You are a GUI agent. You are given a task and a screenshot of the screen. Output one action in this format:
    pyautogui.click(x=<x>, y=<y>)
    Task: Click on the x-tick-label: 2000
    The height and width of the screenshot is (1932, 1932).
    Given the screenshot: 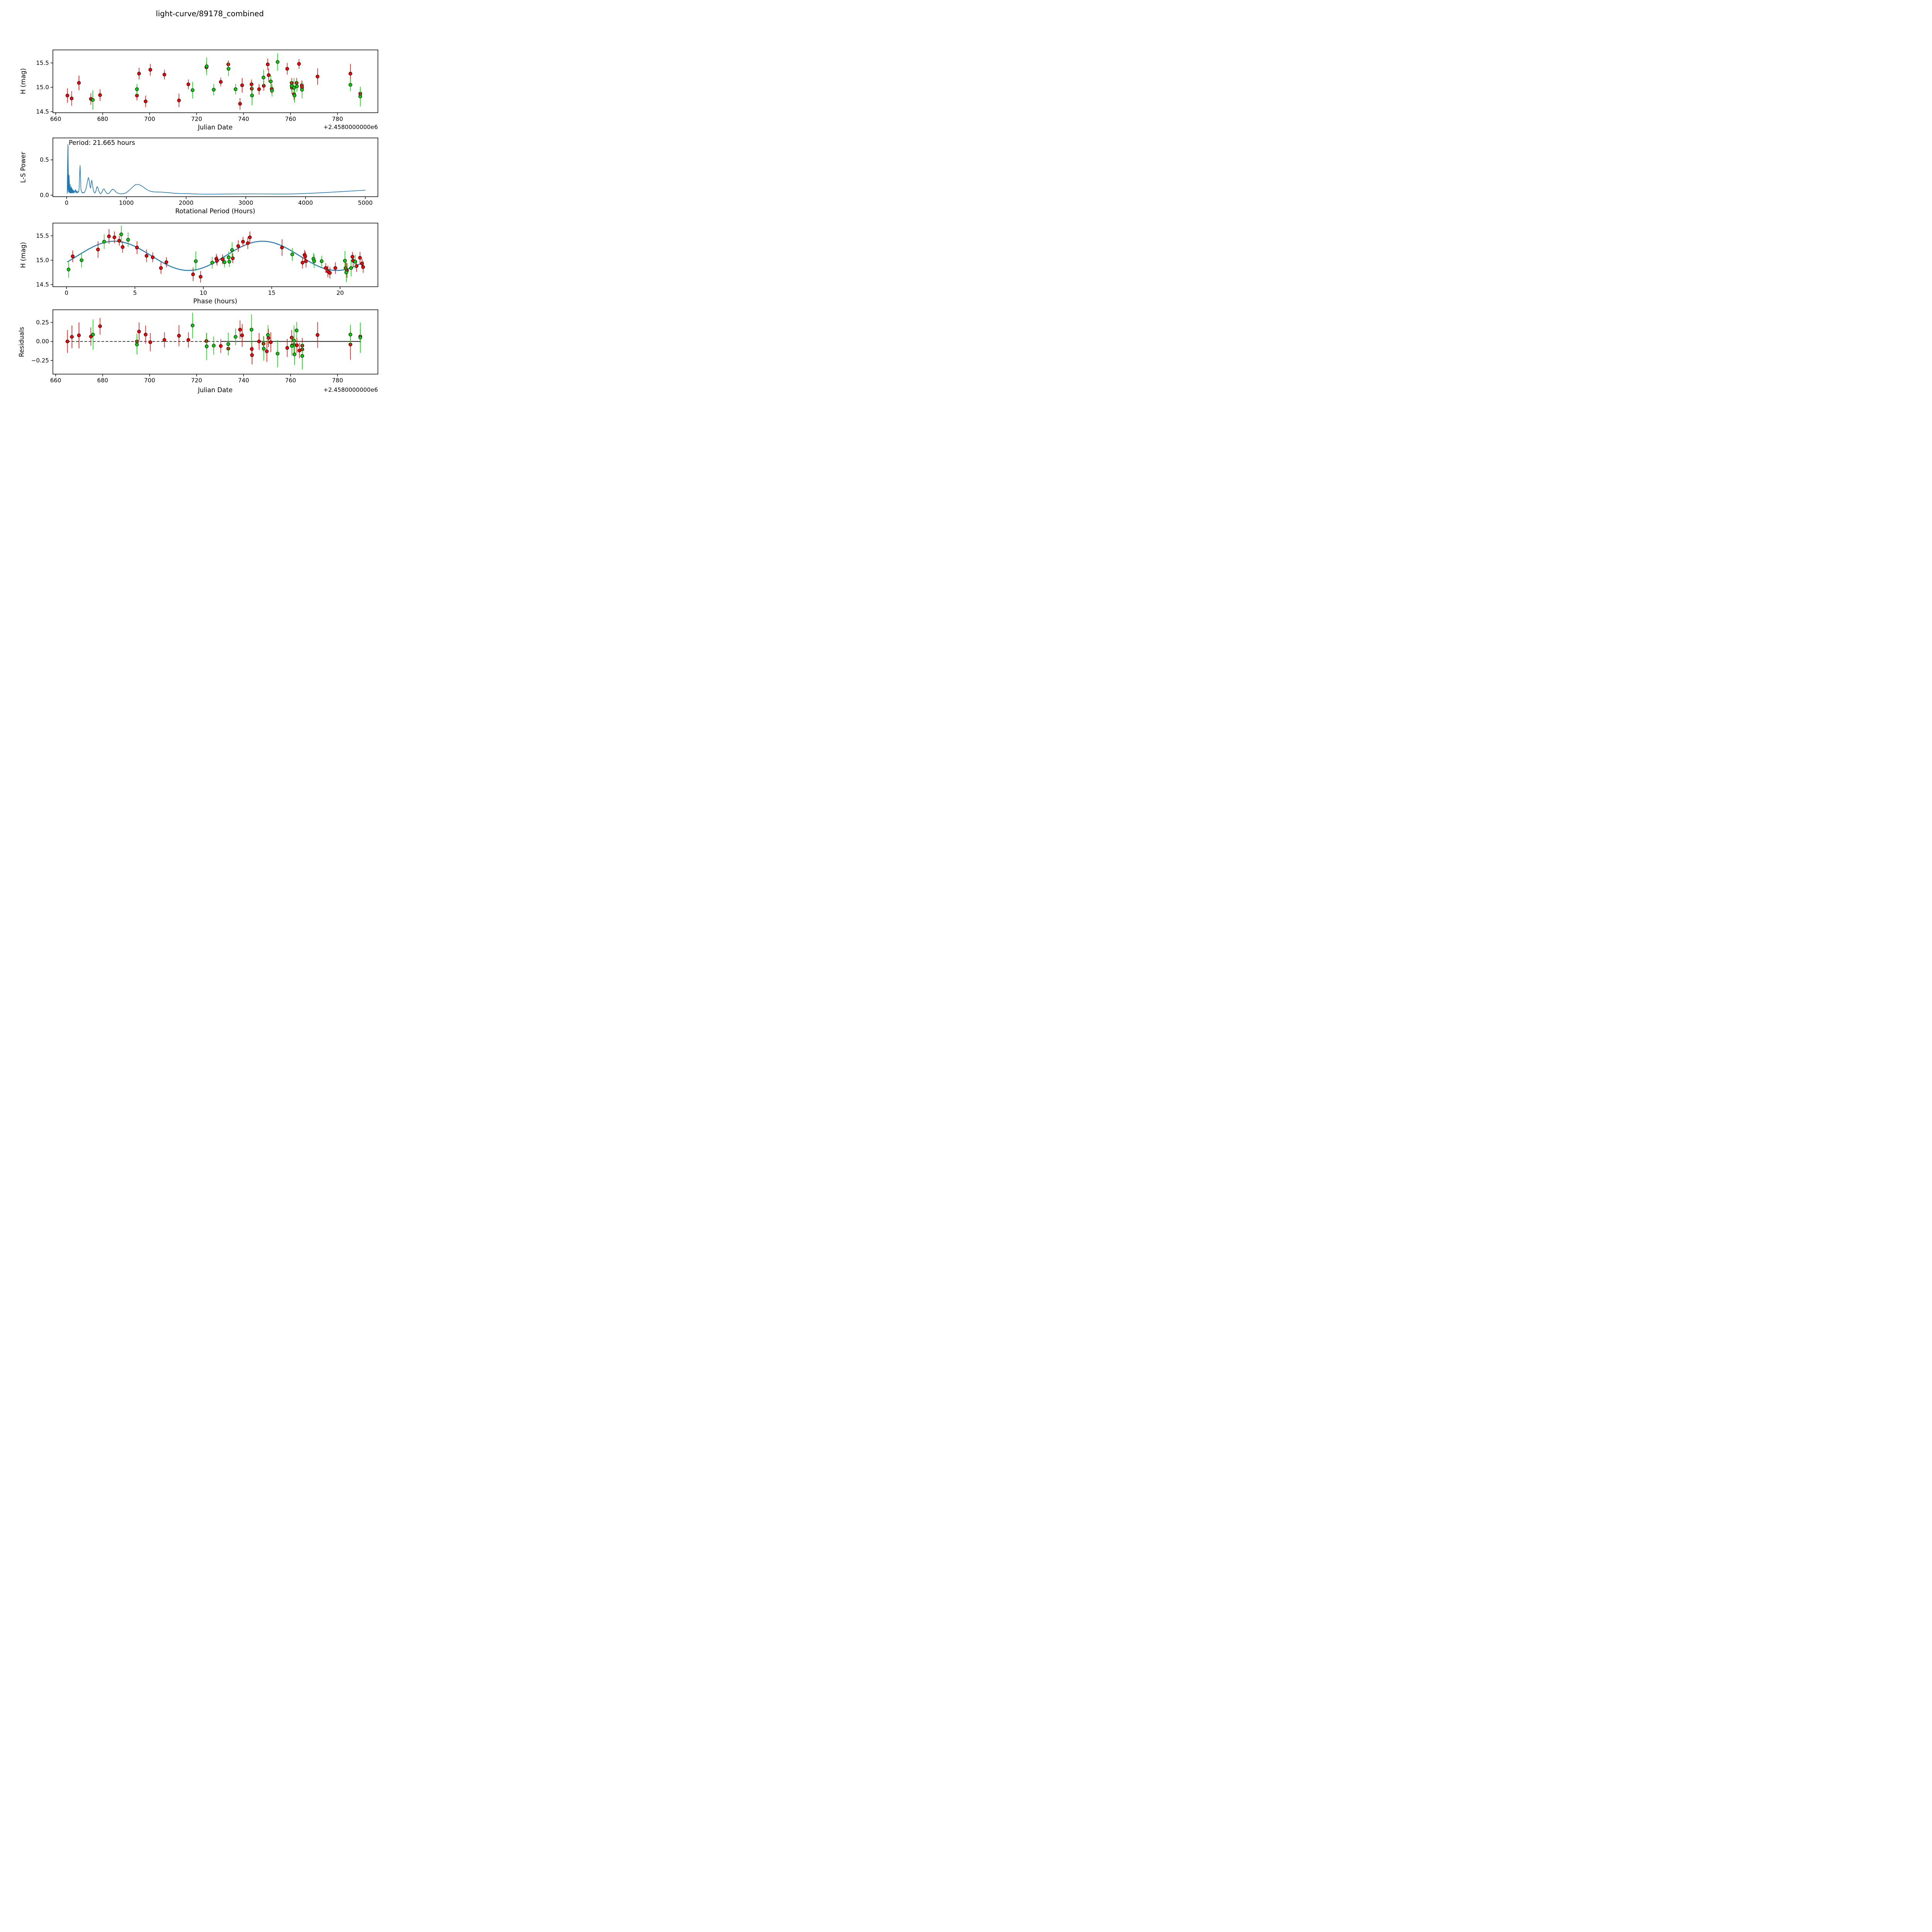 What is the action you would take?
    pyautogui.click(x=186, y=202)
    